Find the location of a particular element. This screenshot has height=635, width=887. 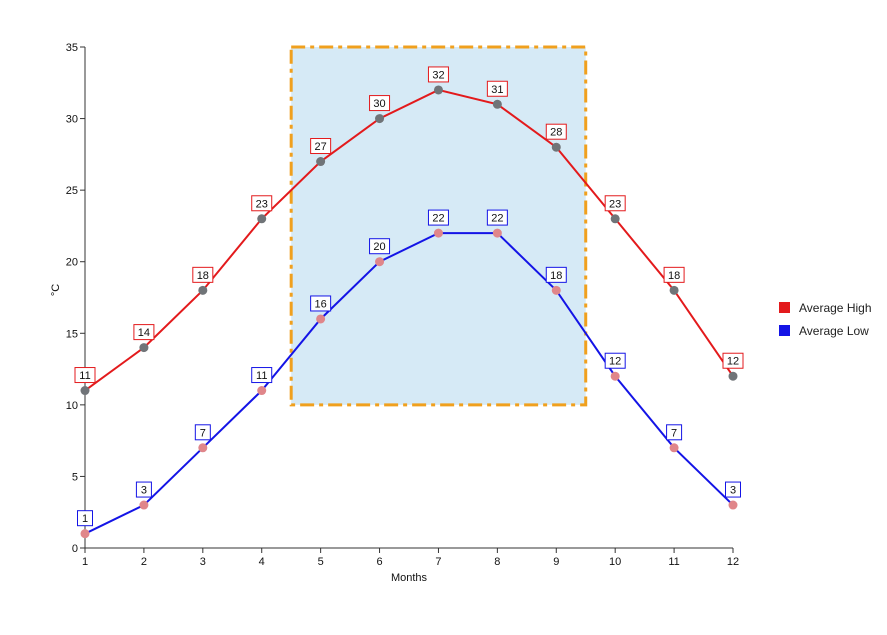

y-tick-label: 30 is located at coordinates (72, 120).